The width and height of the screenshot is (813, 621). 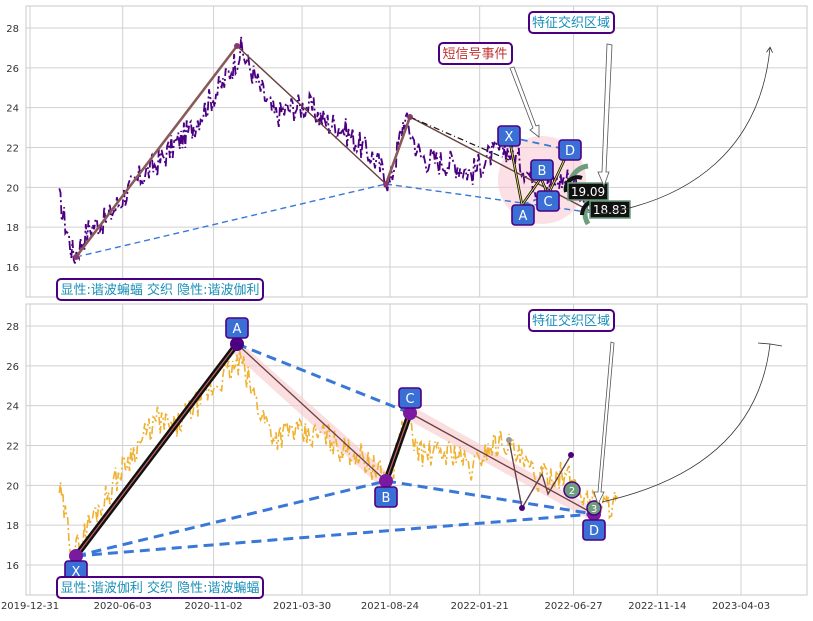 I want to click on price-label-1: 19.09, so click(x=588, y=192).